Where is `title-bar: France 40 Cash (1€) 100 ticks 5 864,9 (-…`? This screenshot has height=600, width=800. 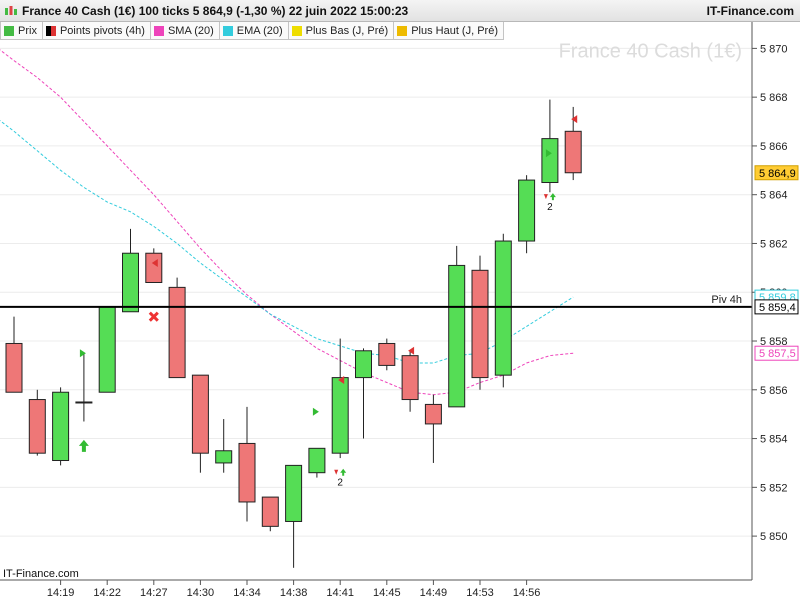
title-bar: France 40 Cash (1€) 100 ticks 5 864,9 (-… is located at coordinates (400, 11).